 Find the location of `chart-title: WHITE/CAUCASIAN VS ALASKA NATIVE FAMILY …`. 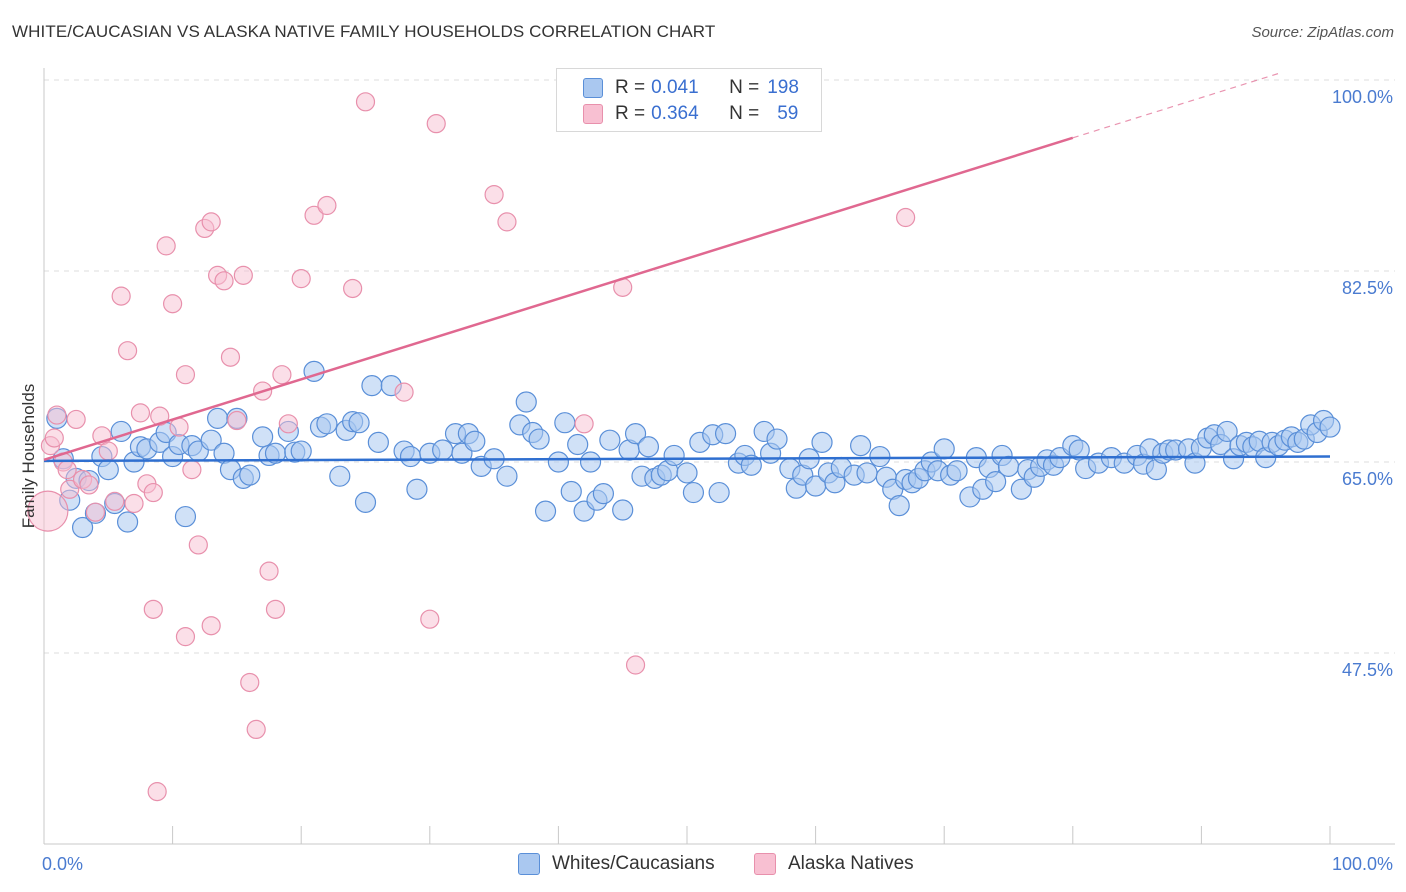

chart-title: WHITE/CAUCASIAN VS ALASKA NATIVE FAMILY … is located at coordinates (364, 31).